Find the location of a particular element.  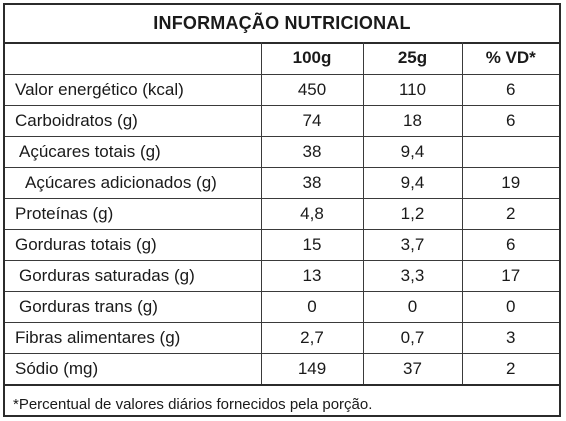

value-25g: 3,7 is located at coordinates (412, 245).